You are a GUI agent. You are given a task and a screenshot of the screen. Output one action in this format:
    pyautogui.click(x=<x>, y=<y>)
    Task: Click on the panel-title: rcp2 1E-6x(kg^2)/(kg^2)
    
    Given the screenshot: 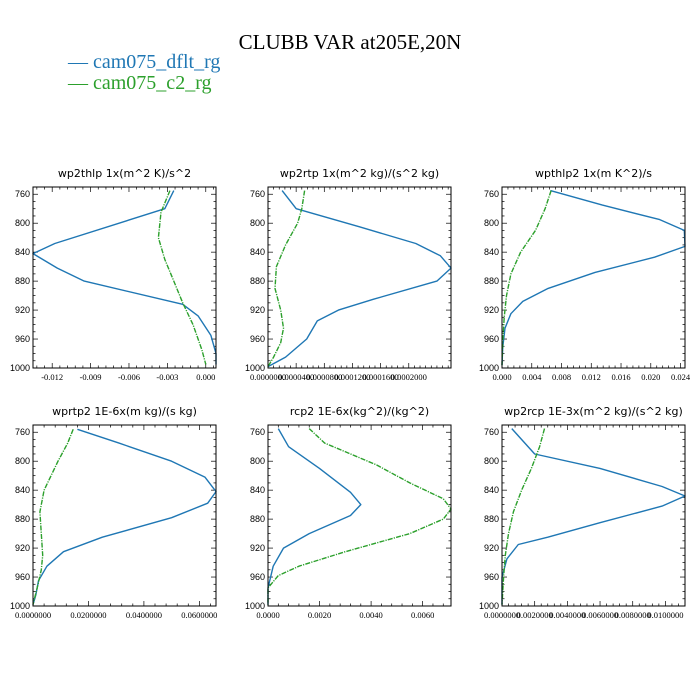 What is the action you would take?
    pyautogui.click(x=359, y=411)
    